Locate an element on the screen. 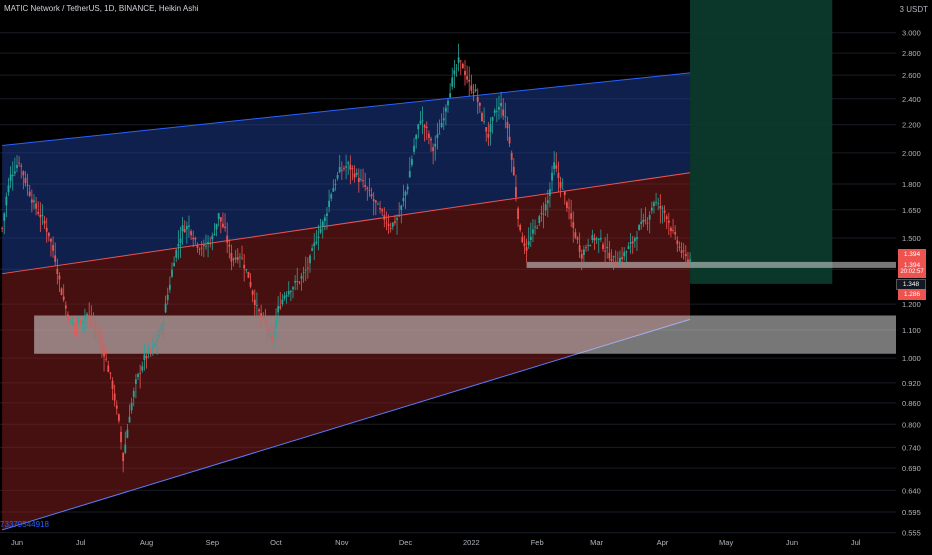 Image resolution: width=932 pixels, height=555 pixels. y-tick-label: 0.555 is located at coordinates (911, 533).